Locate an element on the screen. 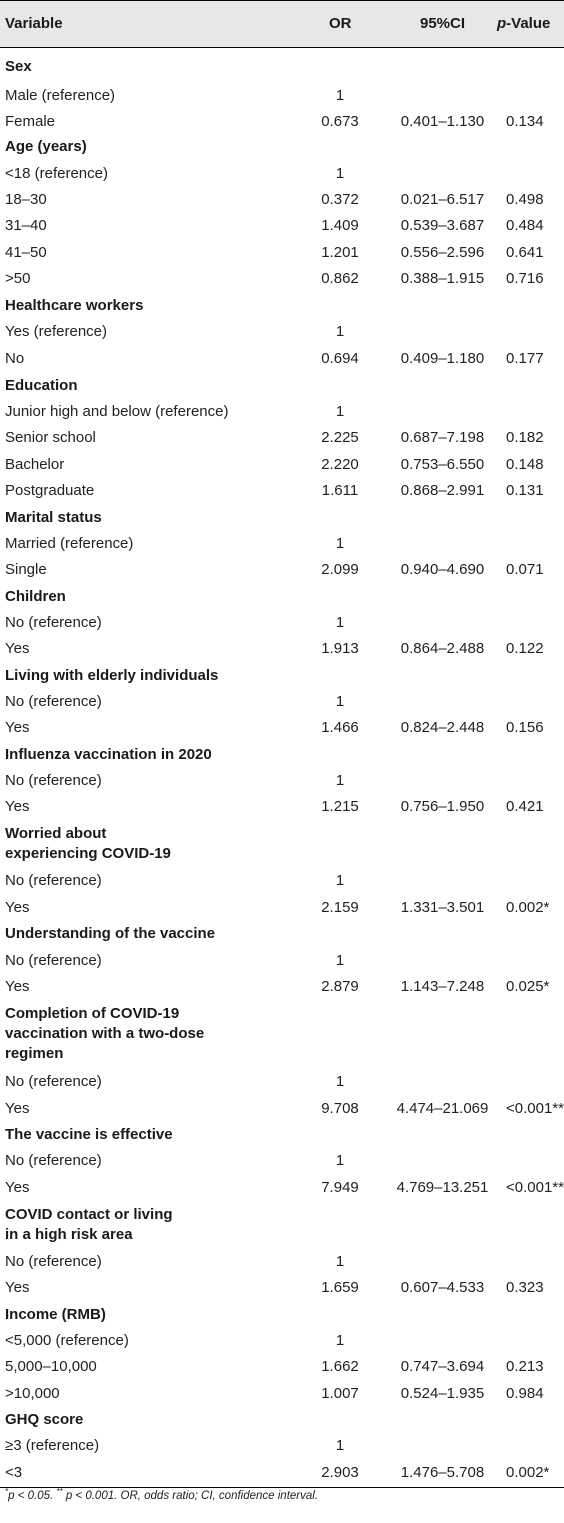  p-value-cell: 0.213 is located at coordinates (525, 1366).